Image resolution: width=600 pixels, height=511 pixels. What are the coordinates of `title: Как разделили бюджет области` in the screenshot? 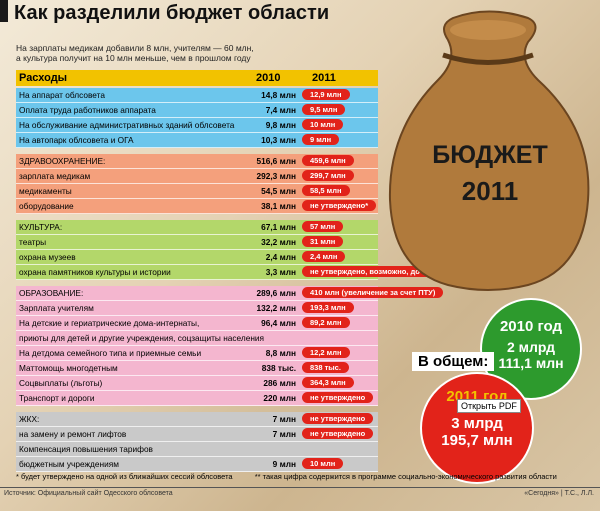 It's located at (172, 13).